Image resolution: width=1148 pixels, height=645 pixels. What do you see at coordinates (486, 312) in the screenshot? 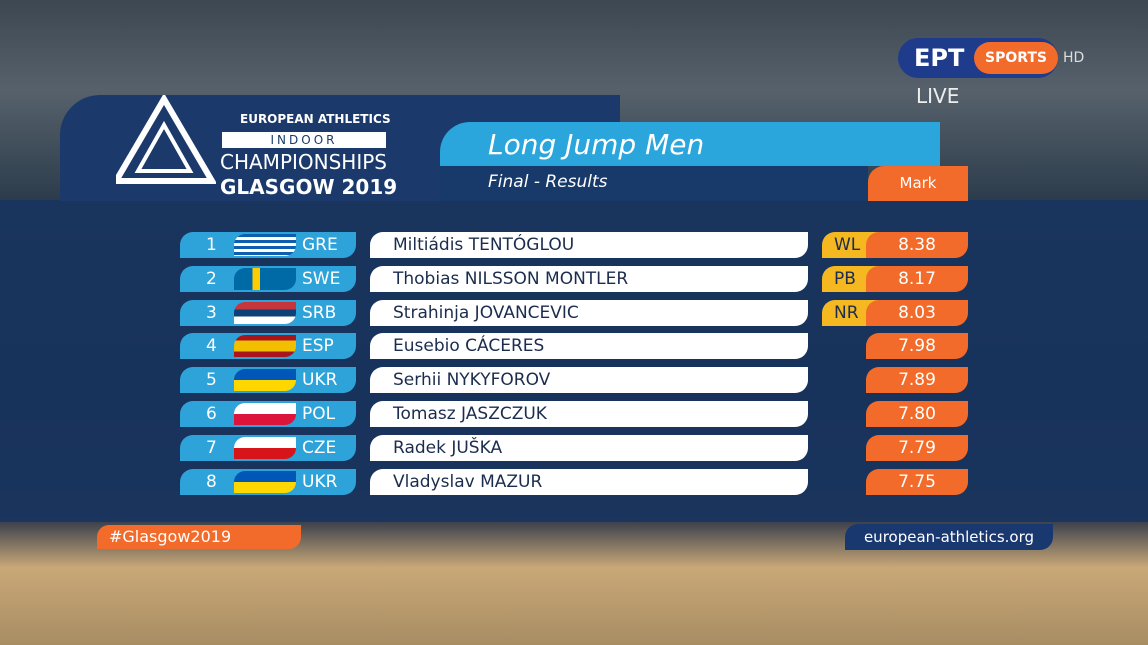
I see `athlete-name: Strahinja JOVANCEVIC` at bounding box center [486, 312].